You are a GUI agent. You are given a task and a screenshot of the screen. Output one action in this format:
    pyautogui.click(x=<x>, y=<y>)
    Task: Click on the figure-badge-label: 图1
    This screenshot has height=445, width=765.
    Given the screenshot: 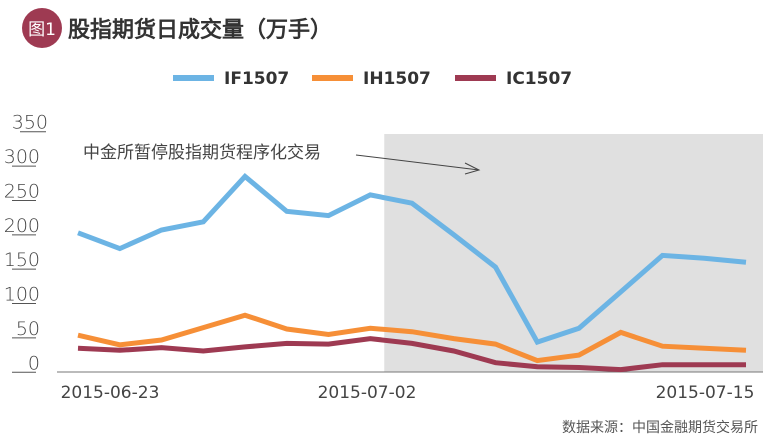 What is the action you would take?
    pyautogui.click(x=42, y=30)
    